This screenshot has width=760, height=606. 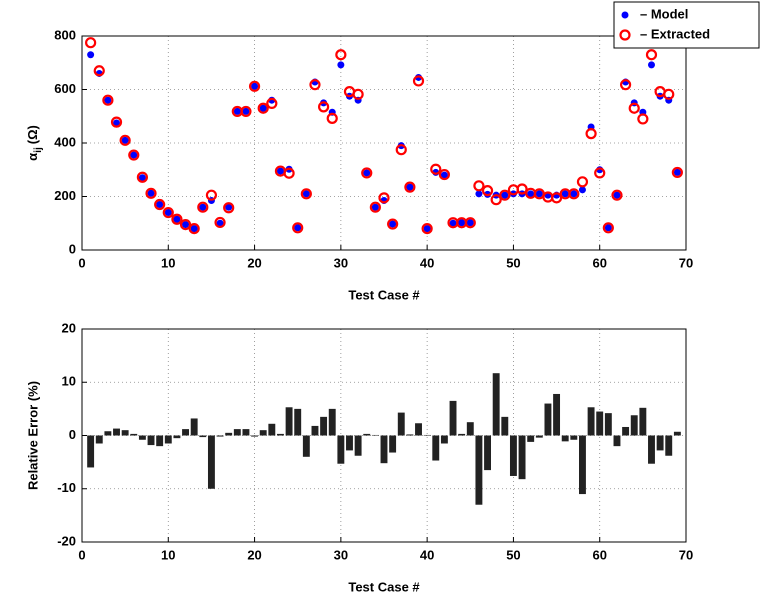 I want to click on y-tick-label: 800, so click(x=65, y=34).